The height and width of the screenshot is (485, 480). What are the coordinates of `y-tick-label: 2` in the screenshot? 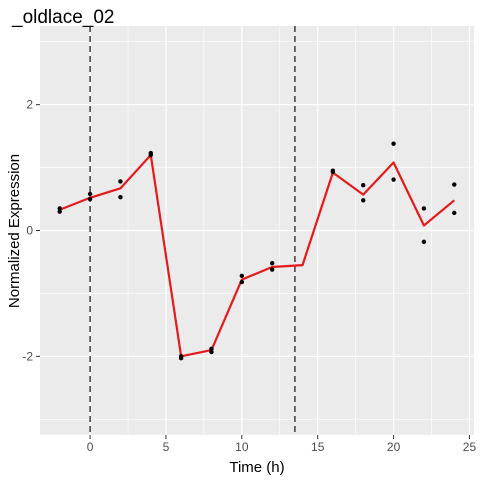 It's located at (29, 105).